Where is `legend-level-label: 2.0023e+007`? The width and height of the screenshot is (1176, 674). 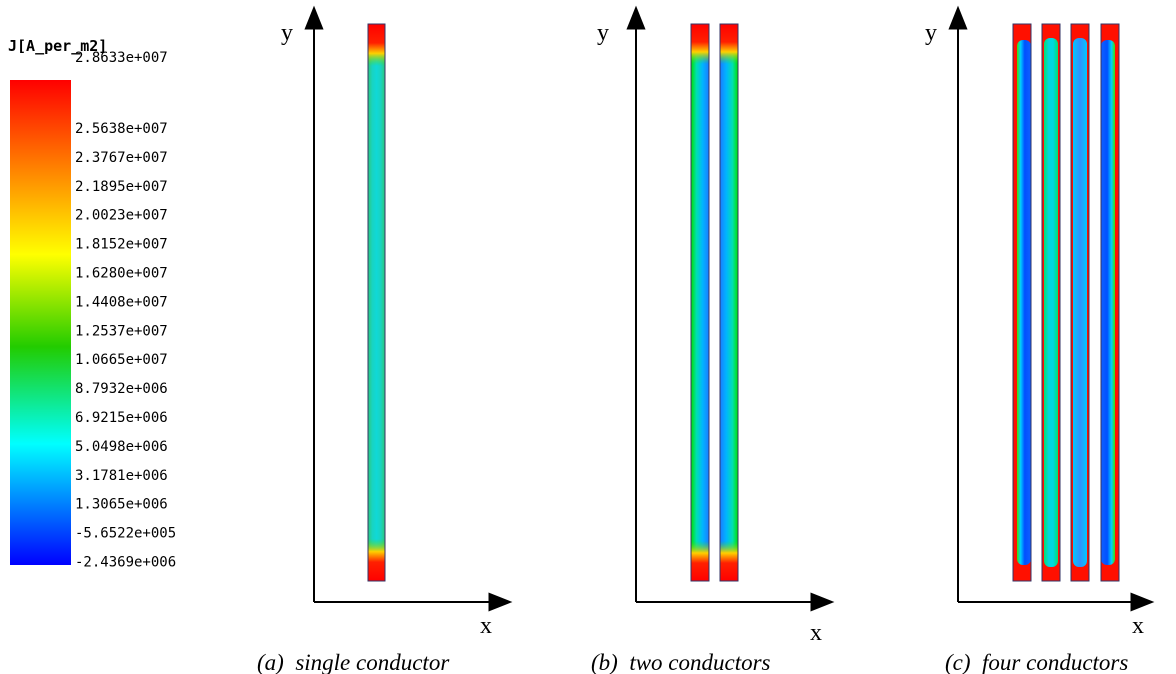 legend-level-label: 2.0023e+007 is located at coordinates (121, 216).